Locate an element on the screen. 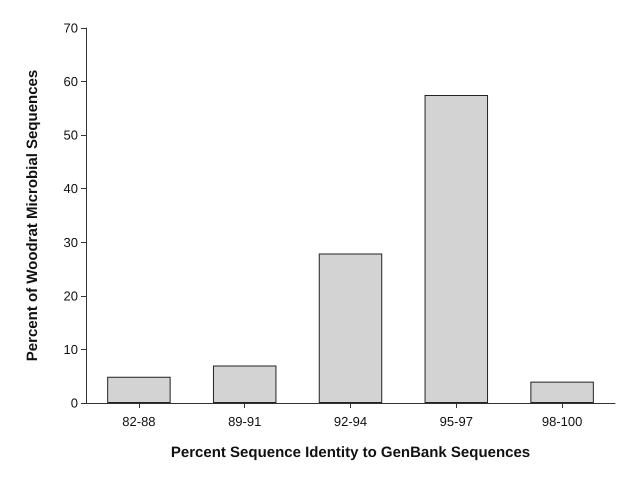  x-tick-label: 95-97 is located at coordinates (456, 421).